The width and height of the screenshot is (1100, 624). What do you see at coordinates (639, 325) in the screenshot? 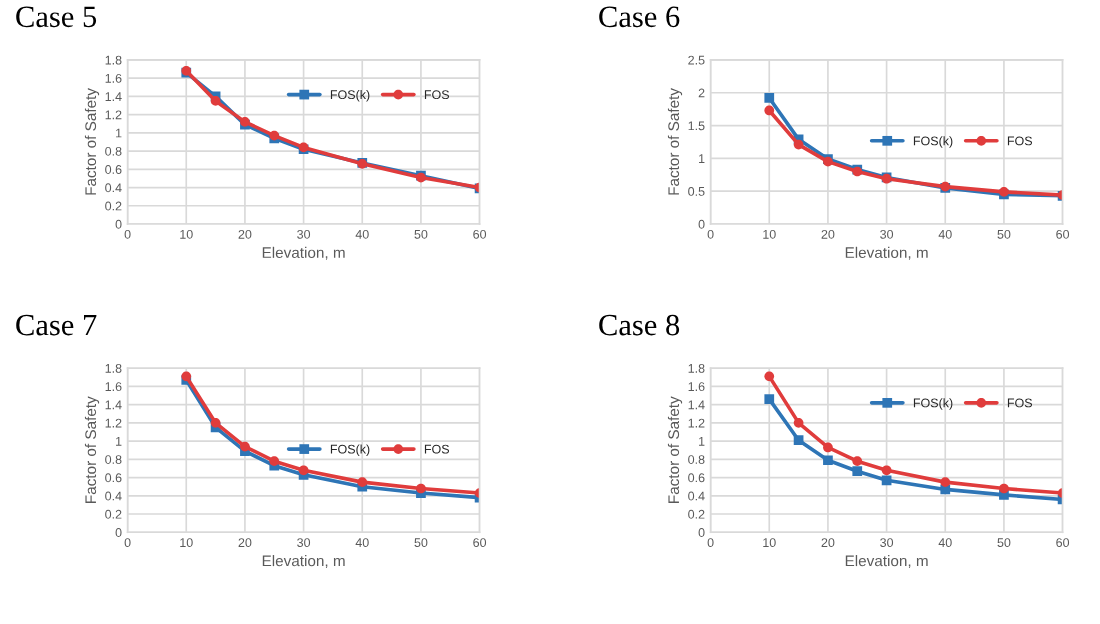
I see `chart-title: Case 8` at bounding box center [639, 325].